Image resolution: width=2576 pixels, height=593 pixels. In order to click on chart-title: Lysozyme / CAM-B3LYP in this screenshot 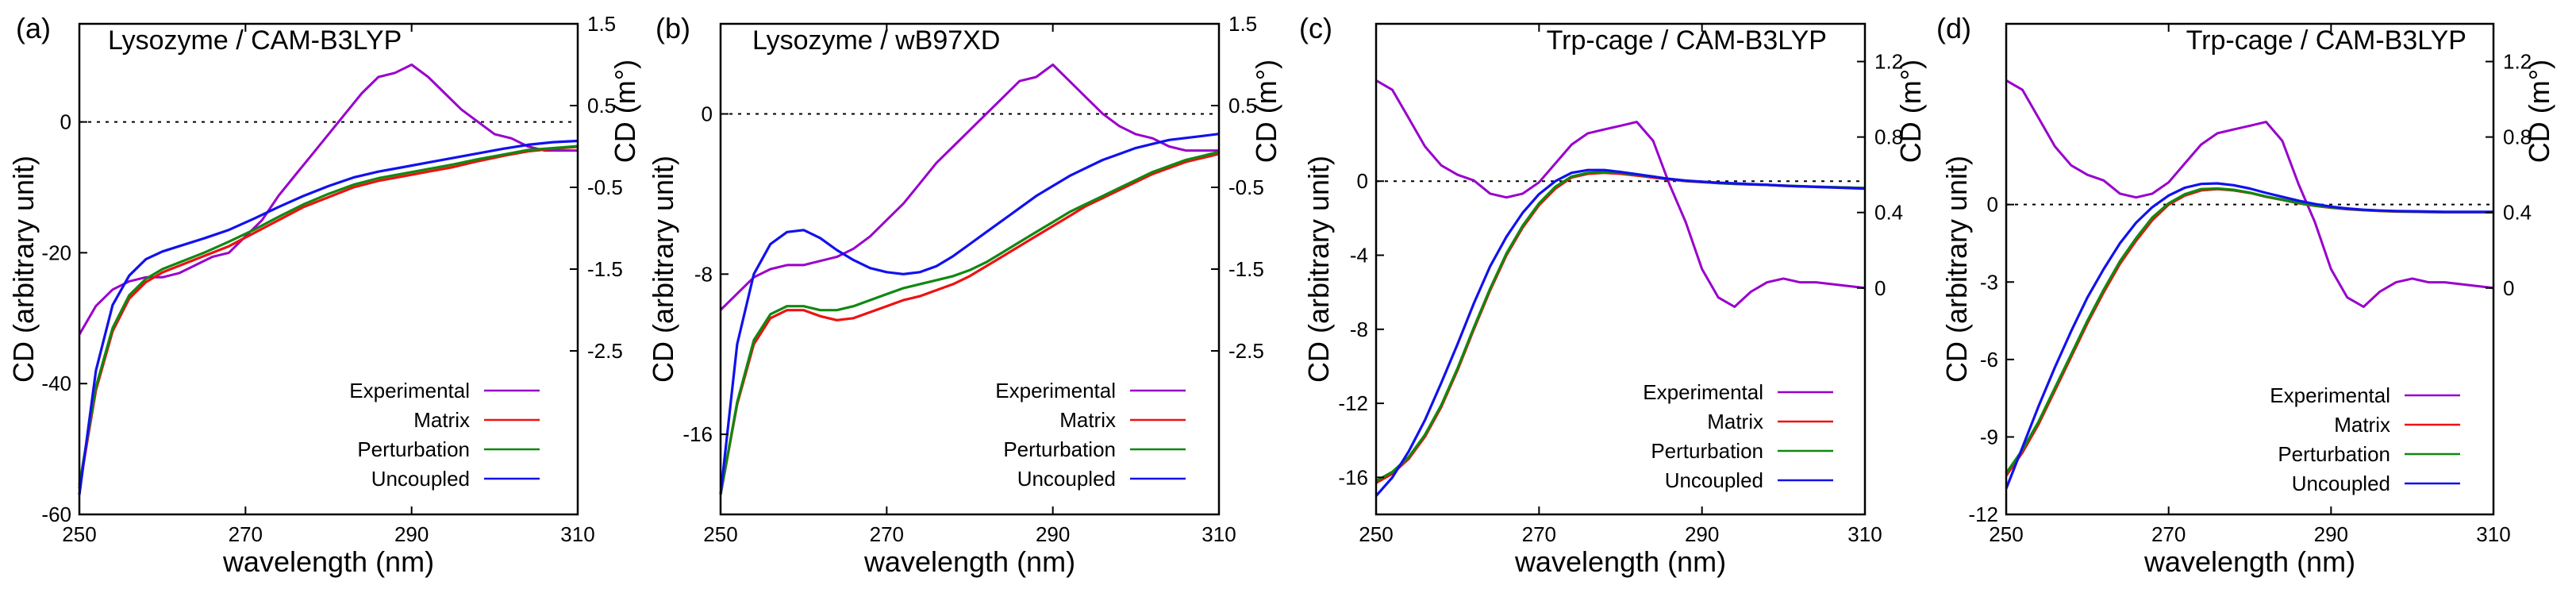, I will do `click(255, 40)`.